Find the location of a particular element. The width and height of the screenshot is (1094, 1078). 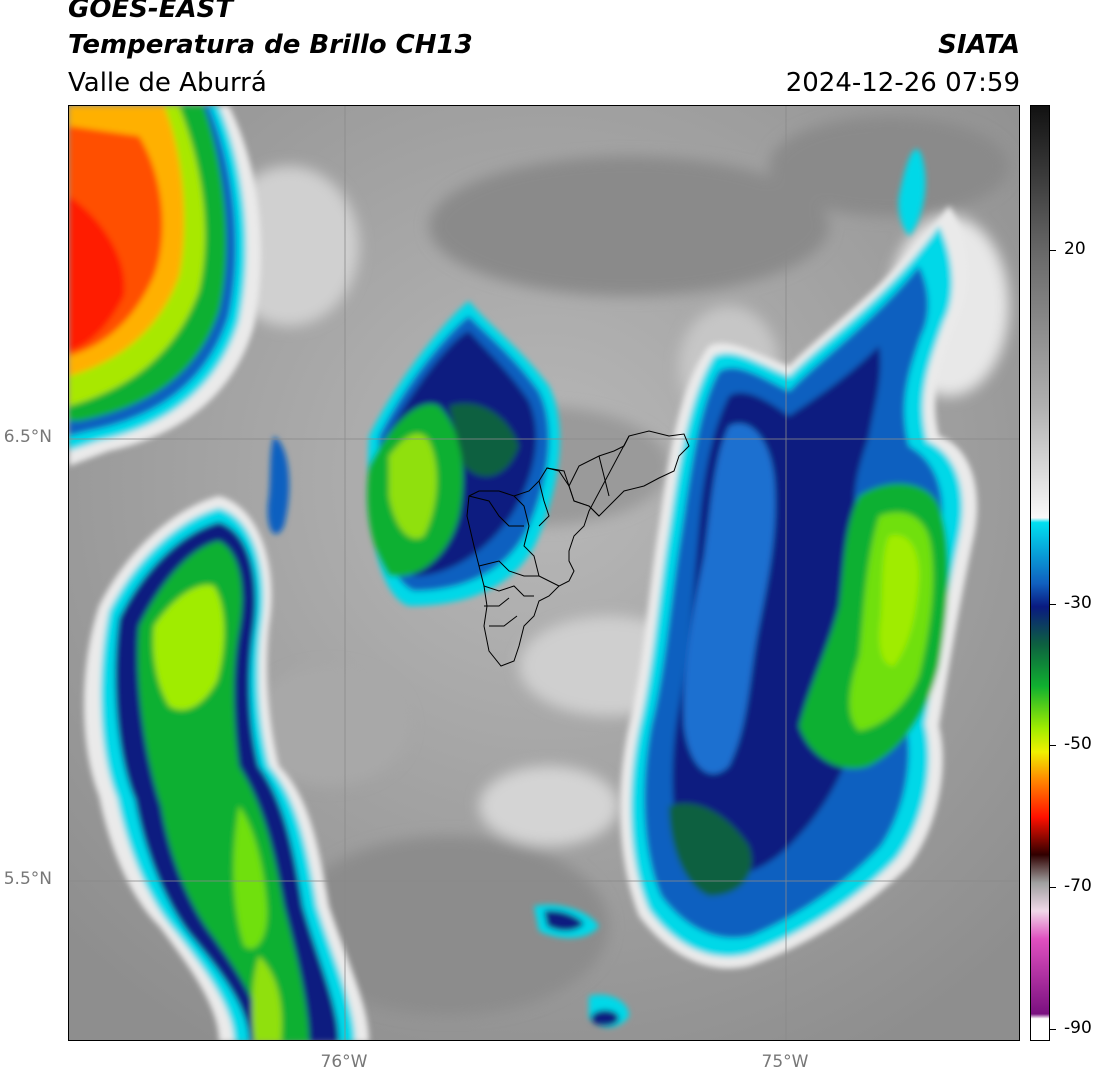

colorbar is located at coordinates (1040, 573).